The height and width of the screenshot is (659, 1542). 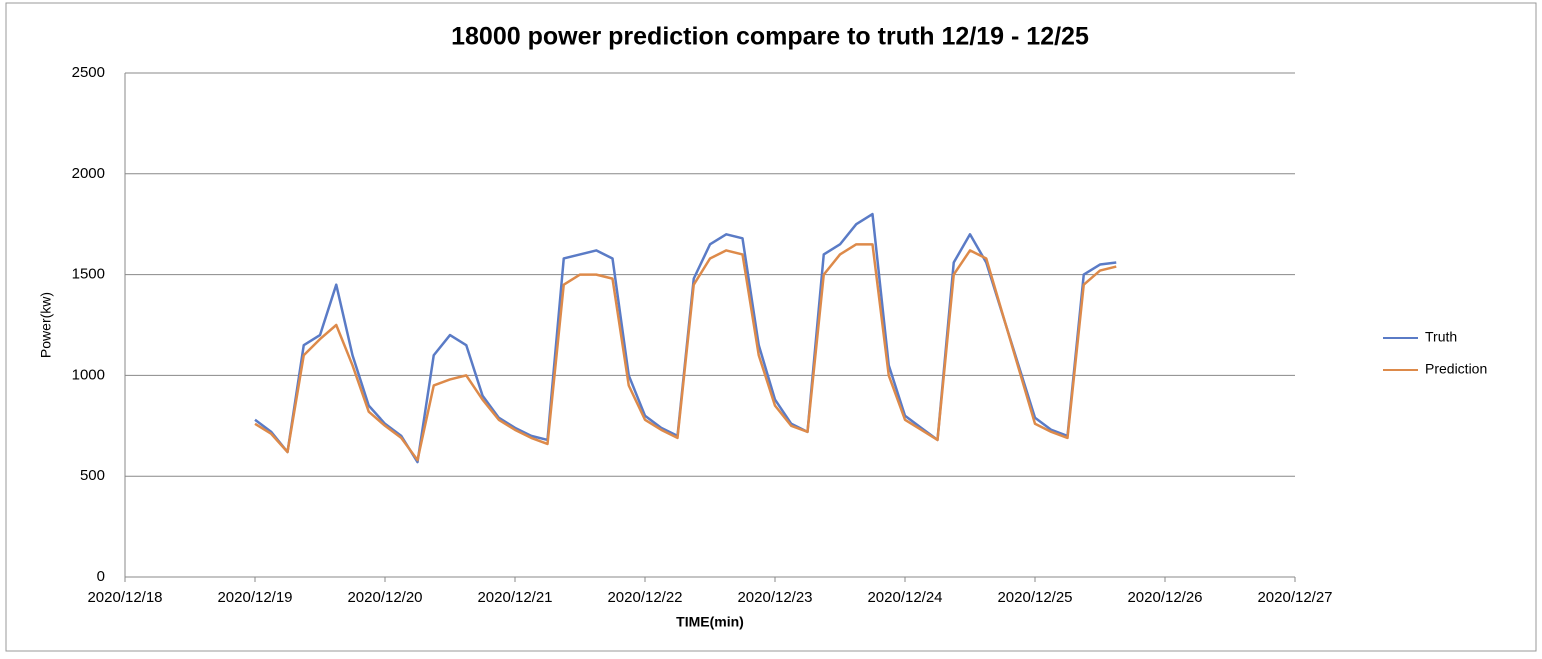 I want to click on x-tick-label: 2020/12/18, so click(x=124, y=597).